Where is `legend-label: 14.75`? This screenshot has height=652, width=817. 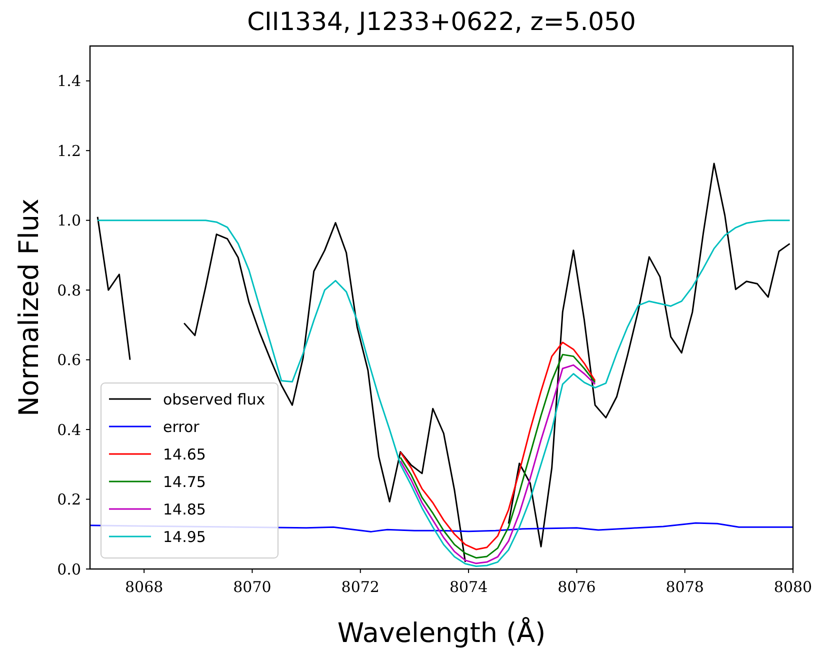
legend-label: 14.75 is located at coordinates (184, 481).